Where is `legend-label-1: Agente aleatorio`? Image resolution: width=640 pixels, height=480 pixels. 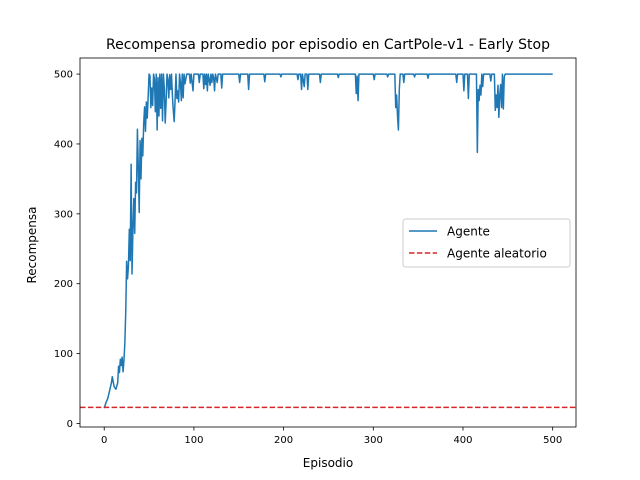 legend-label-1: Agente aleatorio is located at coordinates (497, 254).